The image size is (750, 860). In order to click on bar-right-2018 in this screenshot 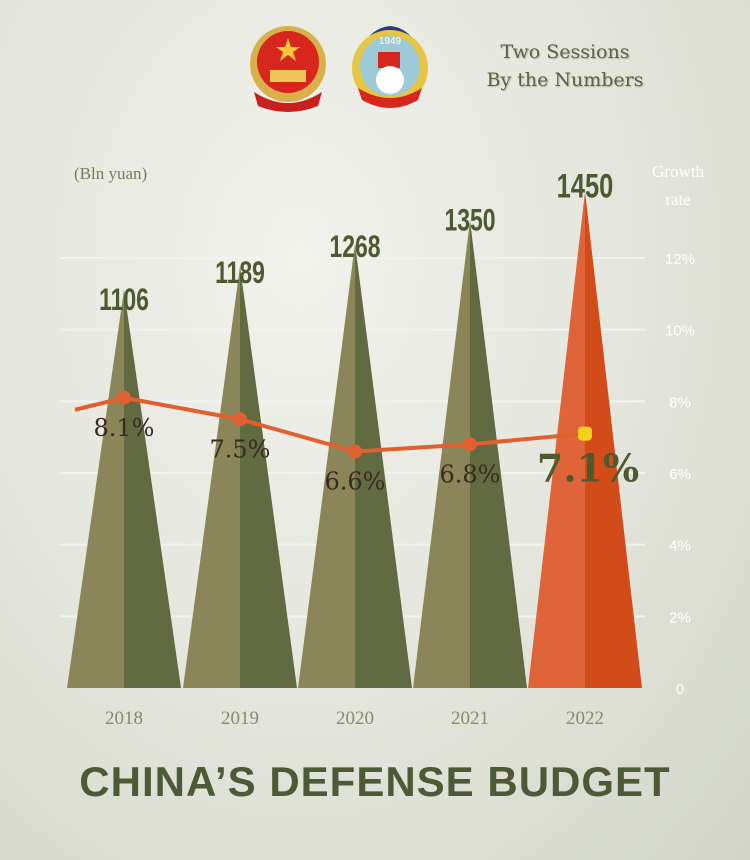, I will do `click(152, 488)`.